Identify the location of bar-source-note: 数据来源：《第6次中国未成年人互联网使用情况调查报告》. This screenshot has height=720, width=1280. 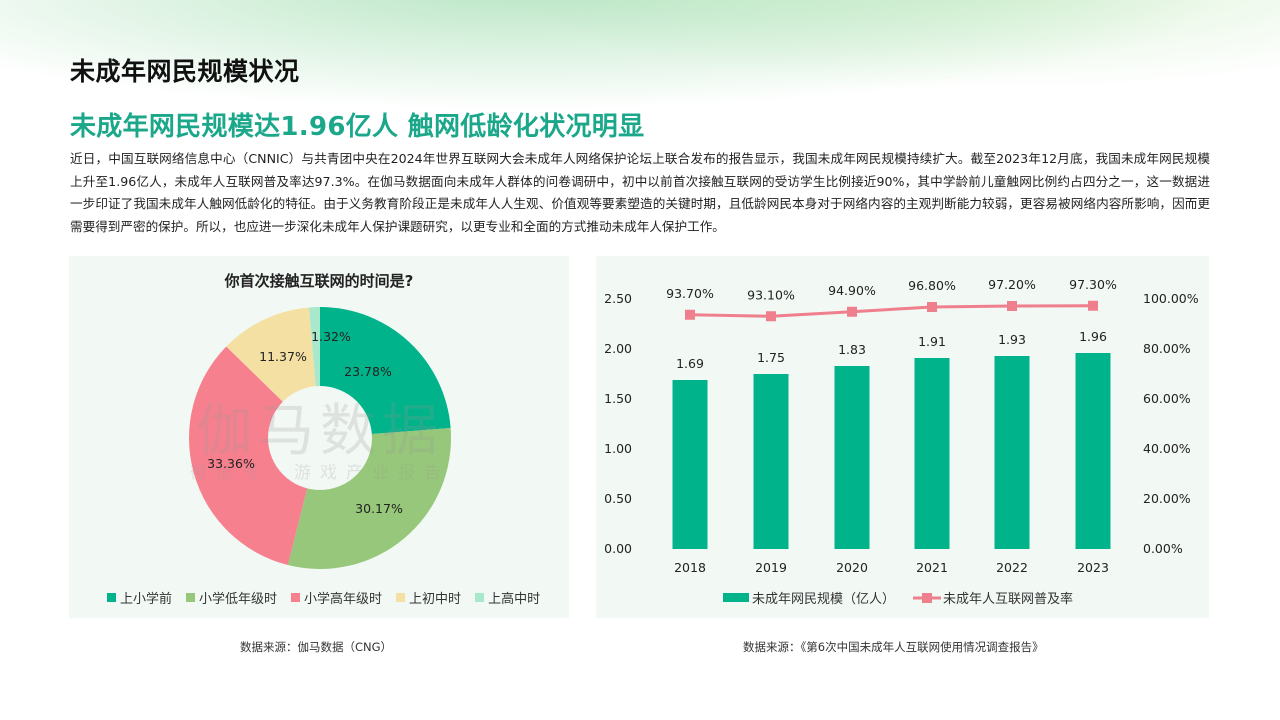
(893, 647).